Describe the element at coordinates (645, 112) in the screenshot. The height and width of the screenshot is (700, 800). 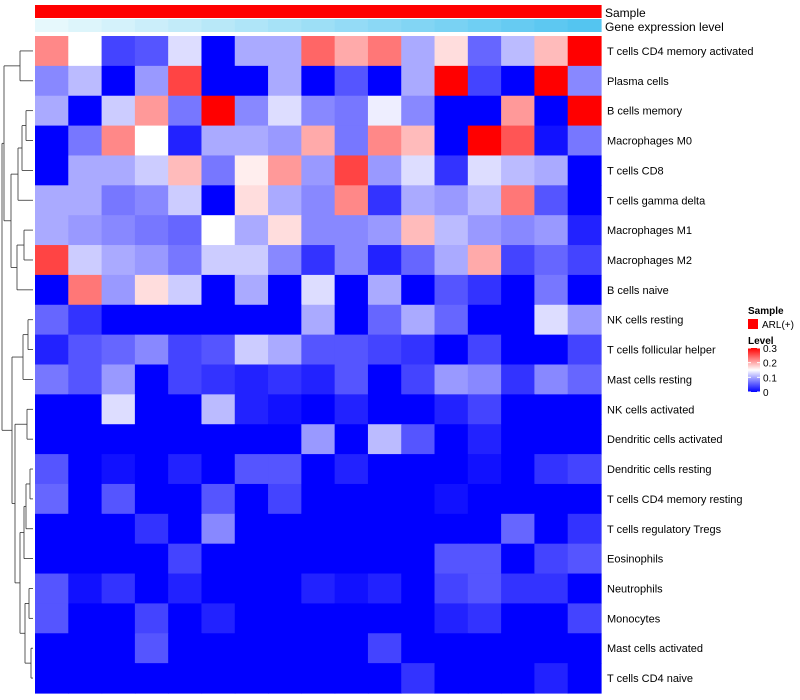
I see `row-label: B cells memory` at that location.